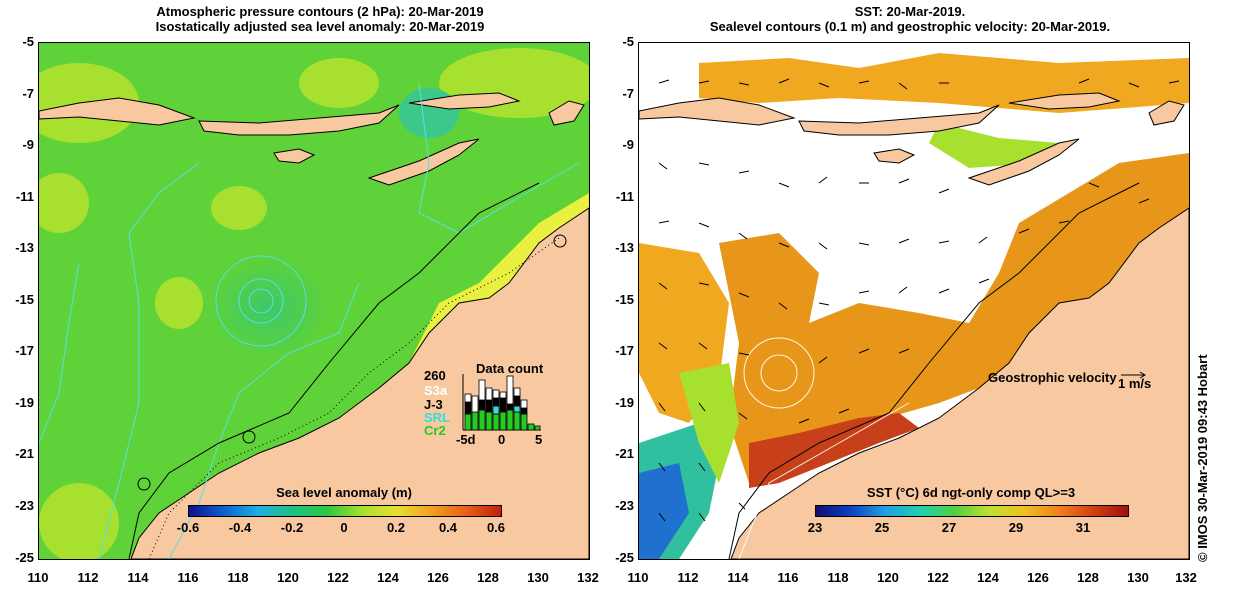 Image resolution: width=1250 pixels, height=590 pixels. What do you see at coordinates (664, 511) in the screenshot?
I see `sst-cool-region` at bounding box center [664, 511].